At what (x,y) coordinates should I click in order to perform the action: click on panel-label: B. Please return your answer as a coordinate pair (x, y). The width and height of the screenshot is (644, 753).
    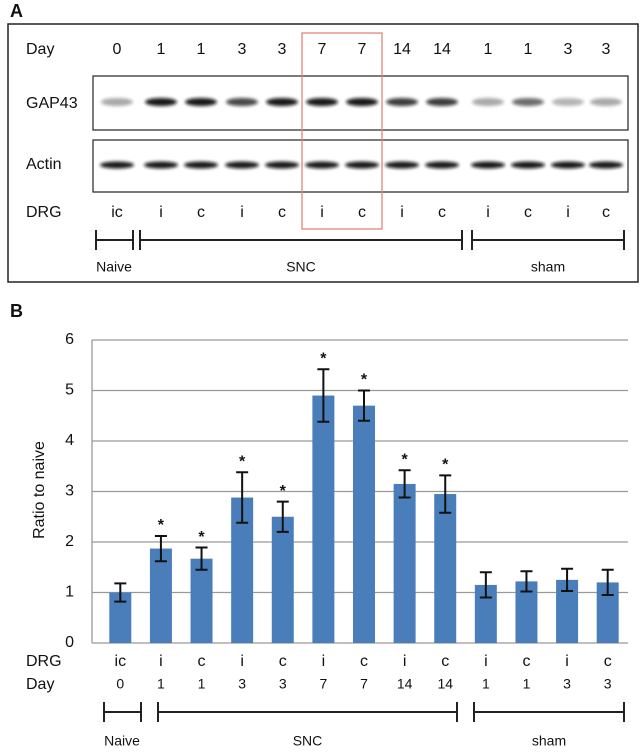
    Looking at the image, I should click on (16, 311).